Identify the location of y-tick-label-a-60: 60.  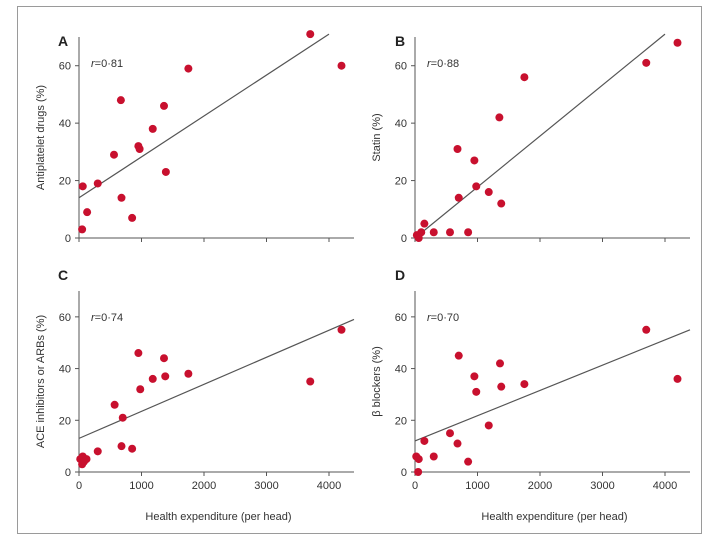
(65, 67).